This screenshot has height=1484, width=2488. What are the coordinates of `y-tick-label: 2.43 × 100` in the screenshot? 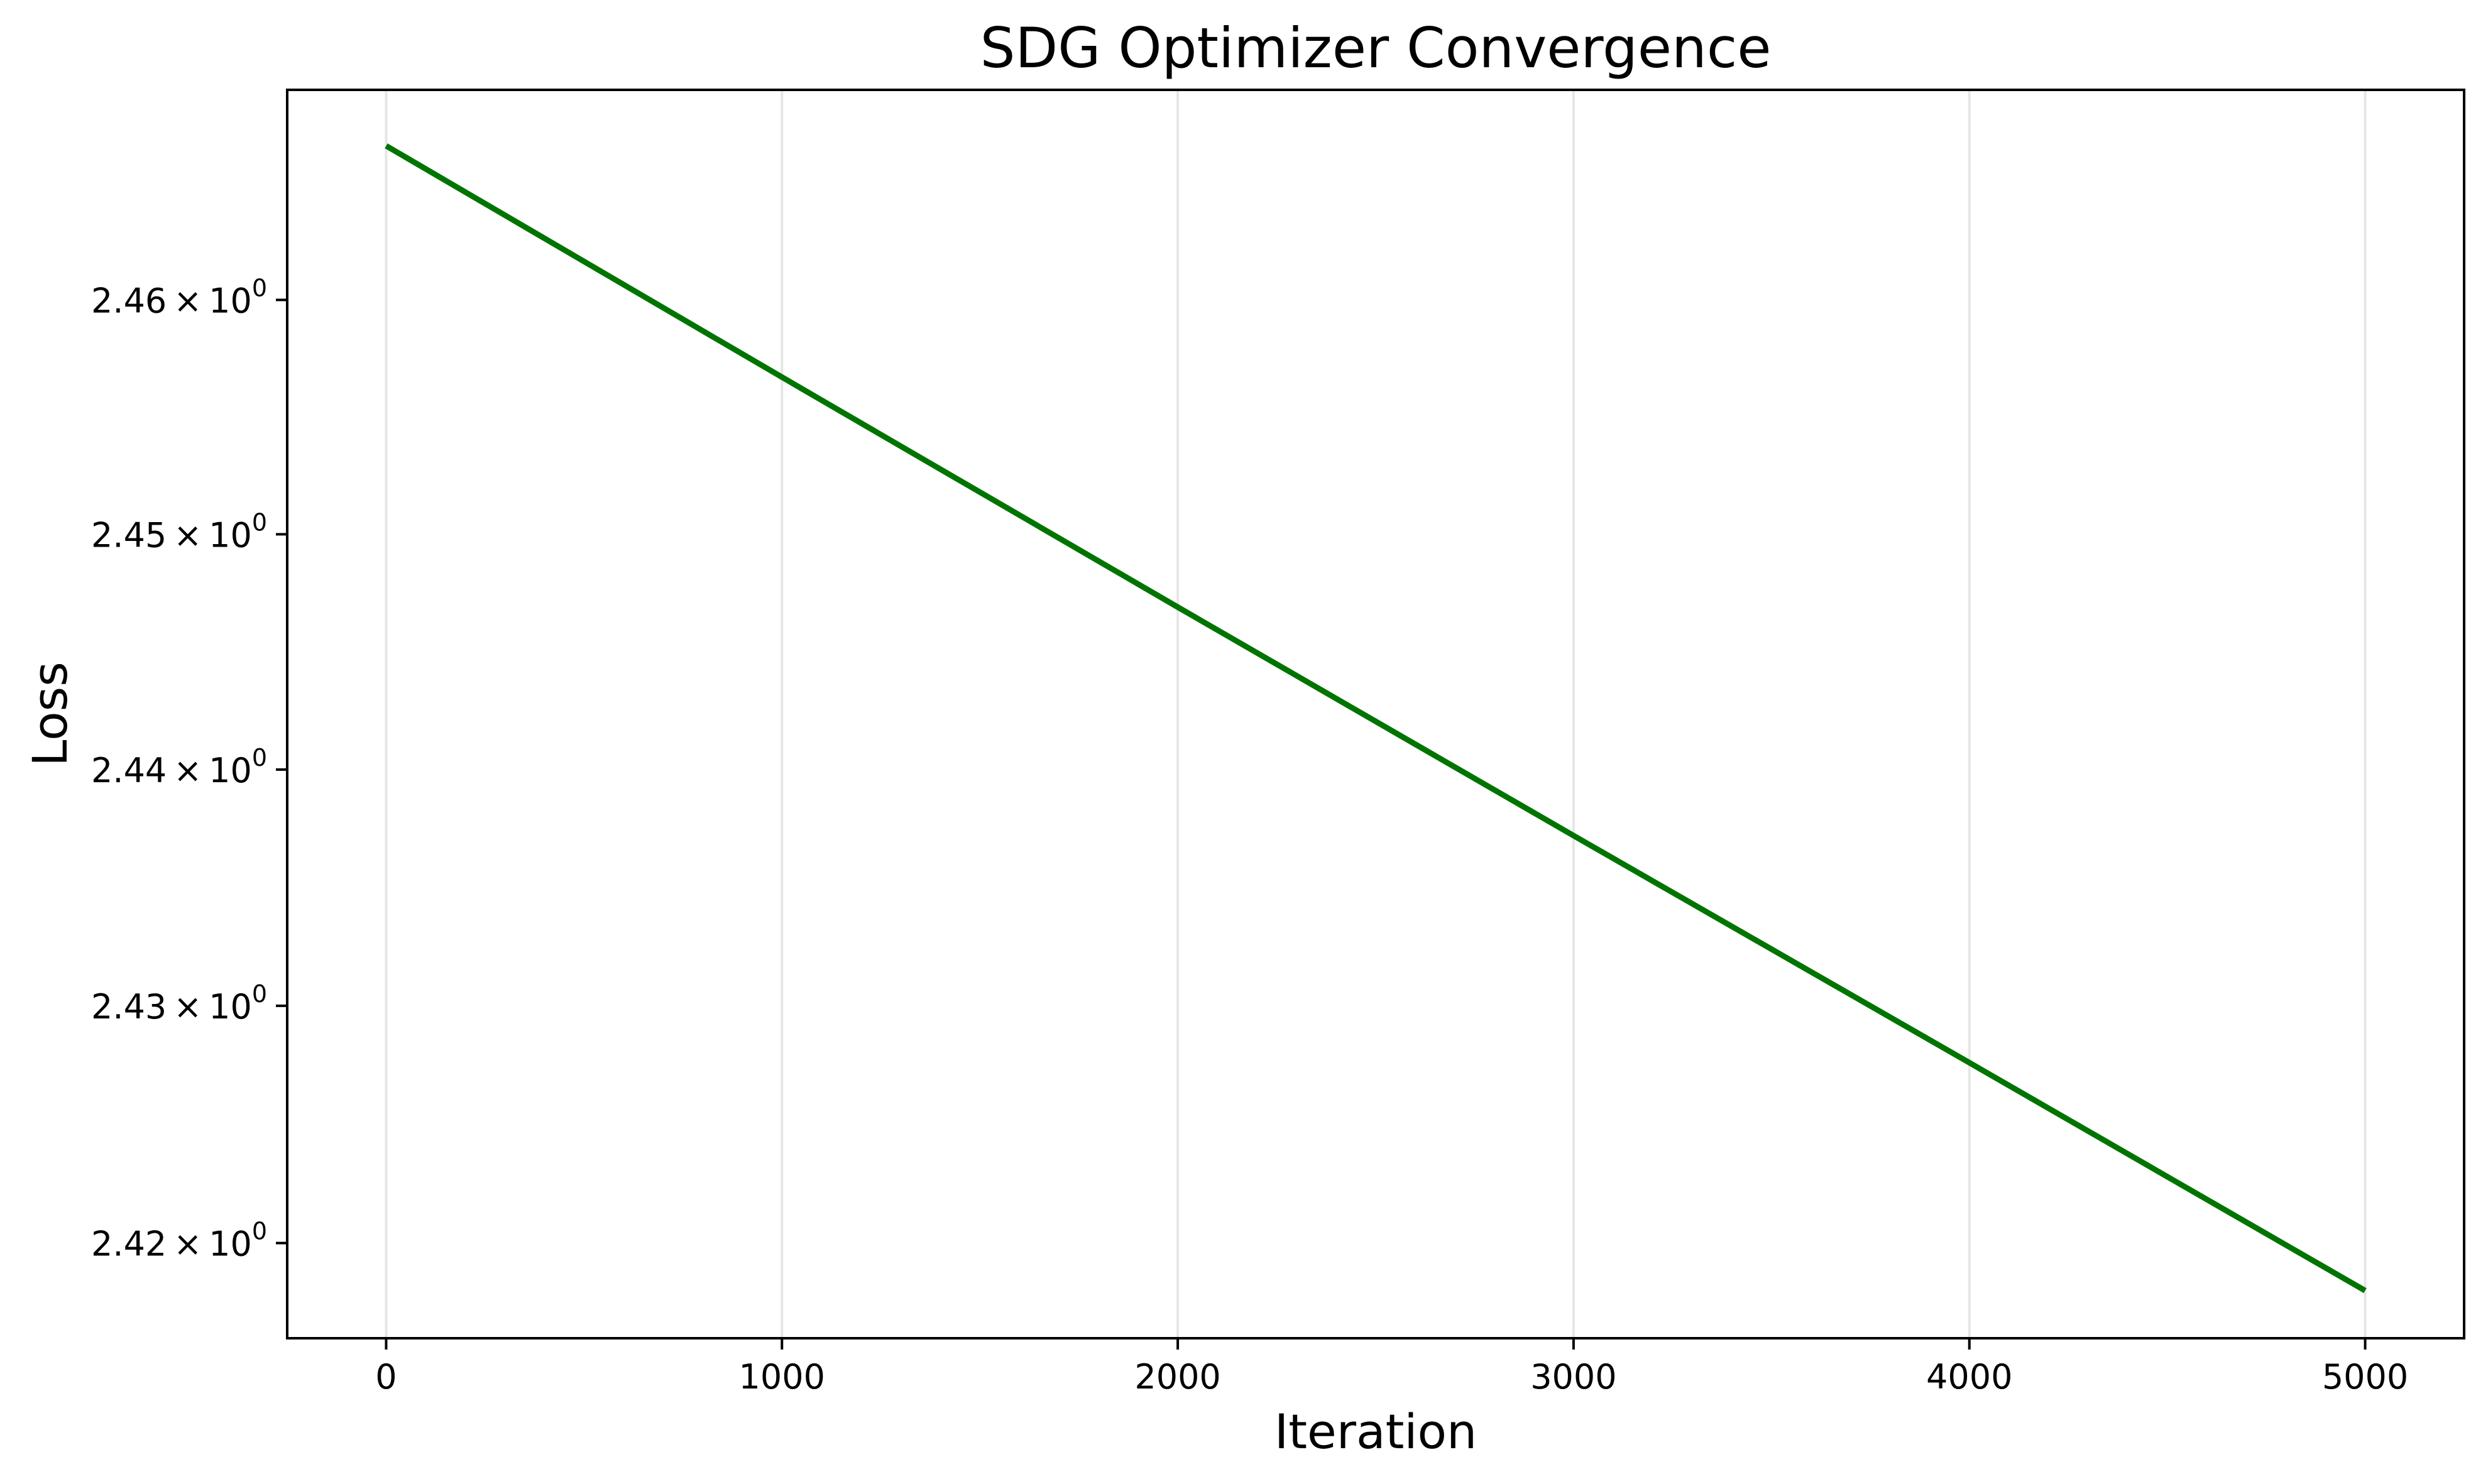 It's located at (179, 1003).